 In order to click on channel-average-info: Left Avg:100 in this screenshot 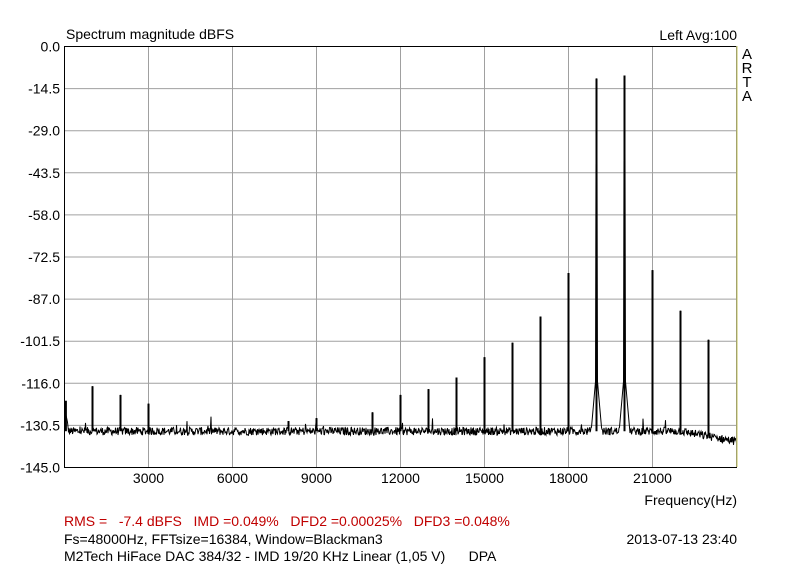, I will do `click(698, 35)`.